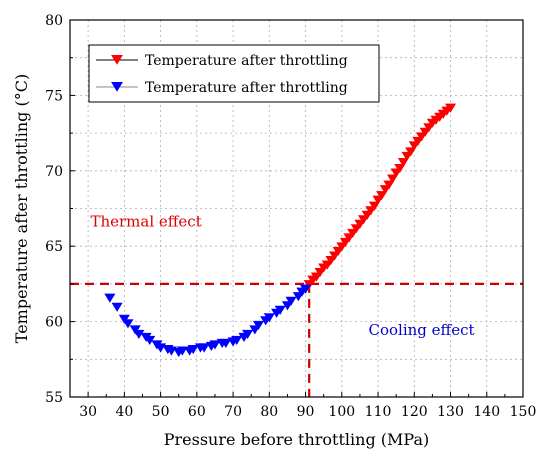 The height and width of the screenshot is (468, 550). Describe the element at coordinates (54, 96) in the screenshot. I see `y-tick-label: 75` at that location.